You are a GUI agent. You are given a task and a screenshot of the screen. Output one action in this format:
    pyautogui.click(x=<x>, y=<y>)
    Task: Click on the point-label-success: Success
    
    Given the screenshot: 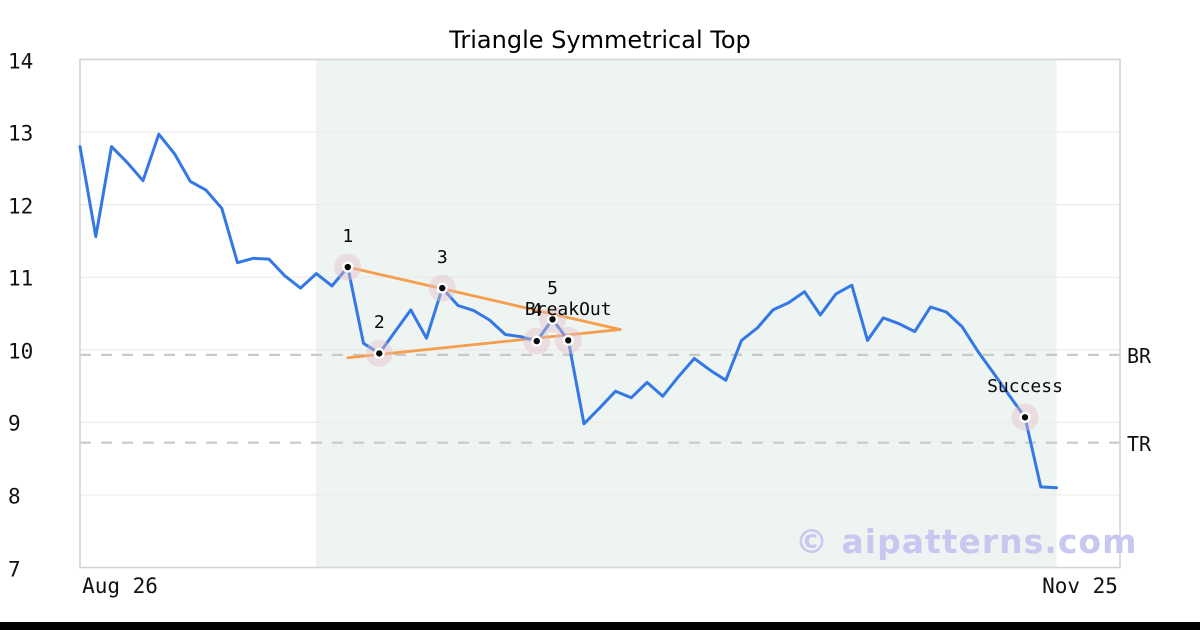 What is the action you would take?
    pyautogui.click(x=1025, y=387)
    